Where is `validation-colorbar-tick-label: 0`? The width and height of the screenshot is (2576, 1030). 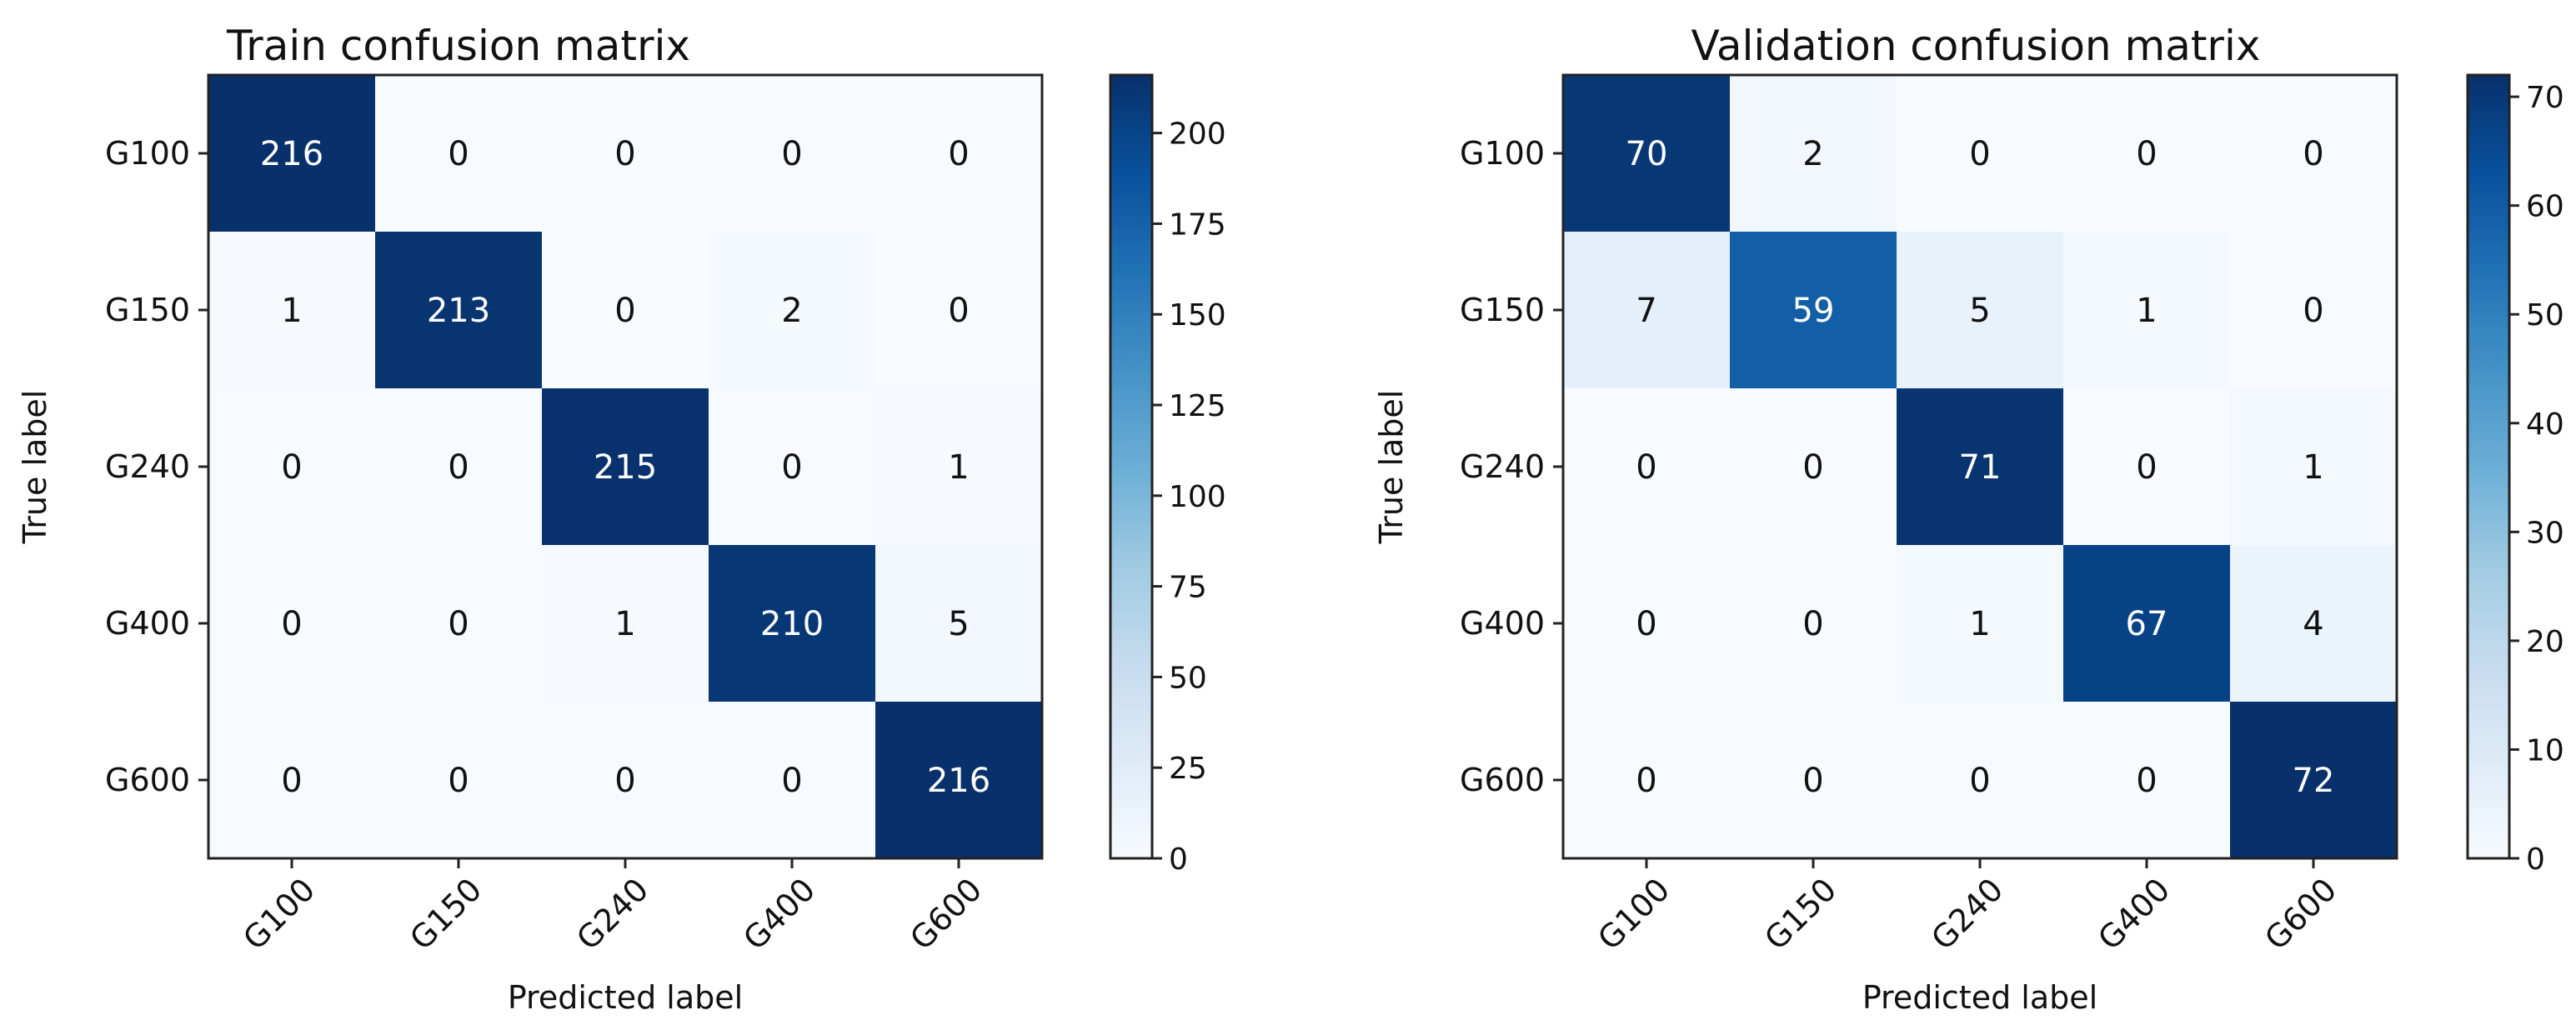 validation-colorbar-tick-label: 0 is located at coordinates (2535, 859).